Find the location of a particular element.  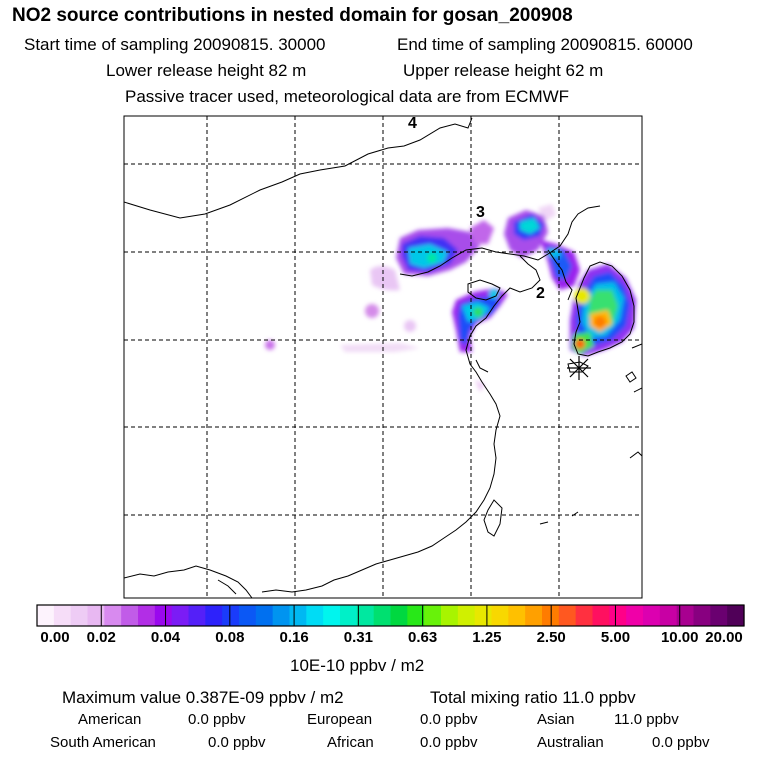

region-australian-value: 0.0 ppbv is located at coordinates (681, 742).